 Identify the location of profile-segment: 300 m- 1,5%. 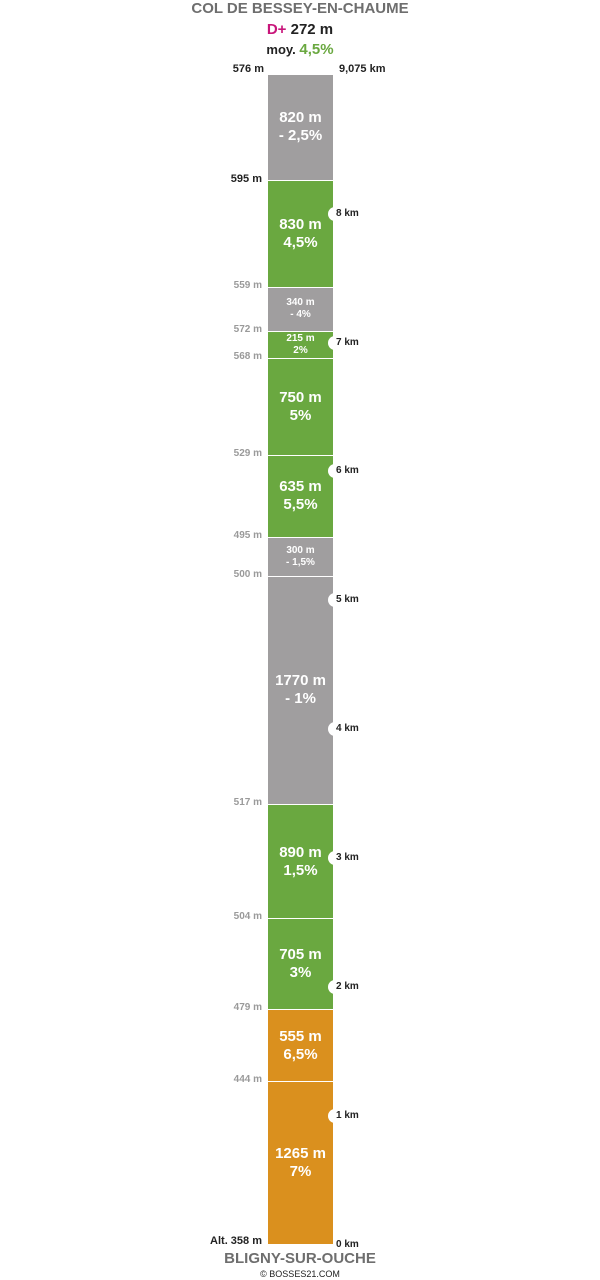
(300, 557).